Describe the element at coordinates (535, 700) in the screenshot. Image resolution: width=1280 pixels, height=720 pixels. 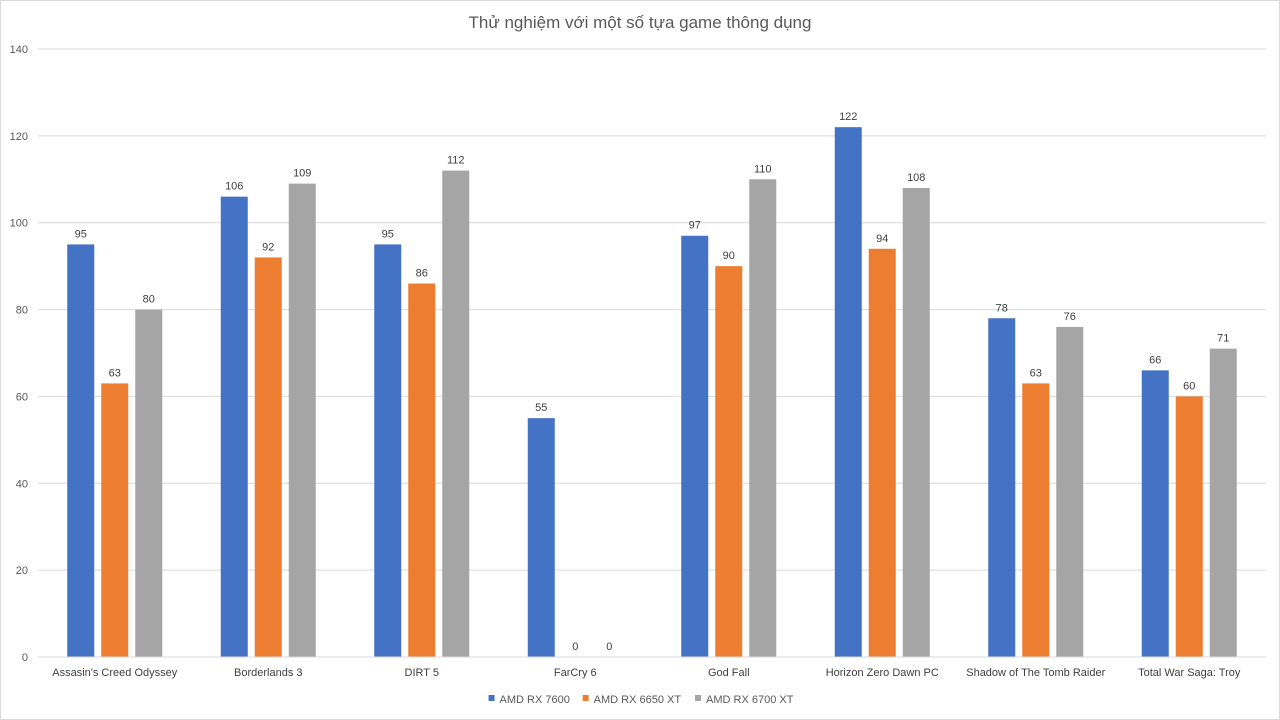
I see `legend-label: AMD RX 7600` at that location.